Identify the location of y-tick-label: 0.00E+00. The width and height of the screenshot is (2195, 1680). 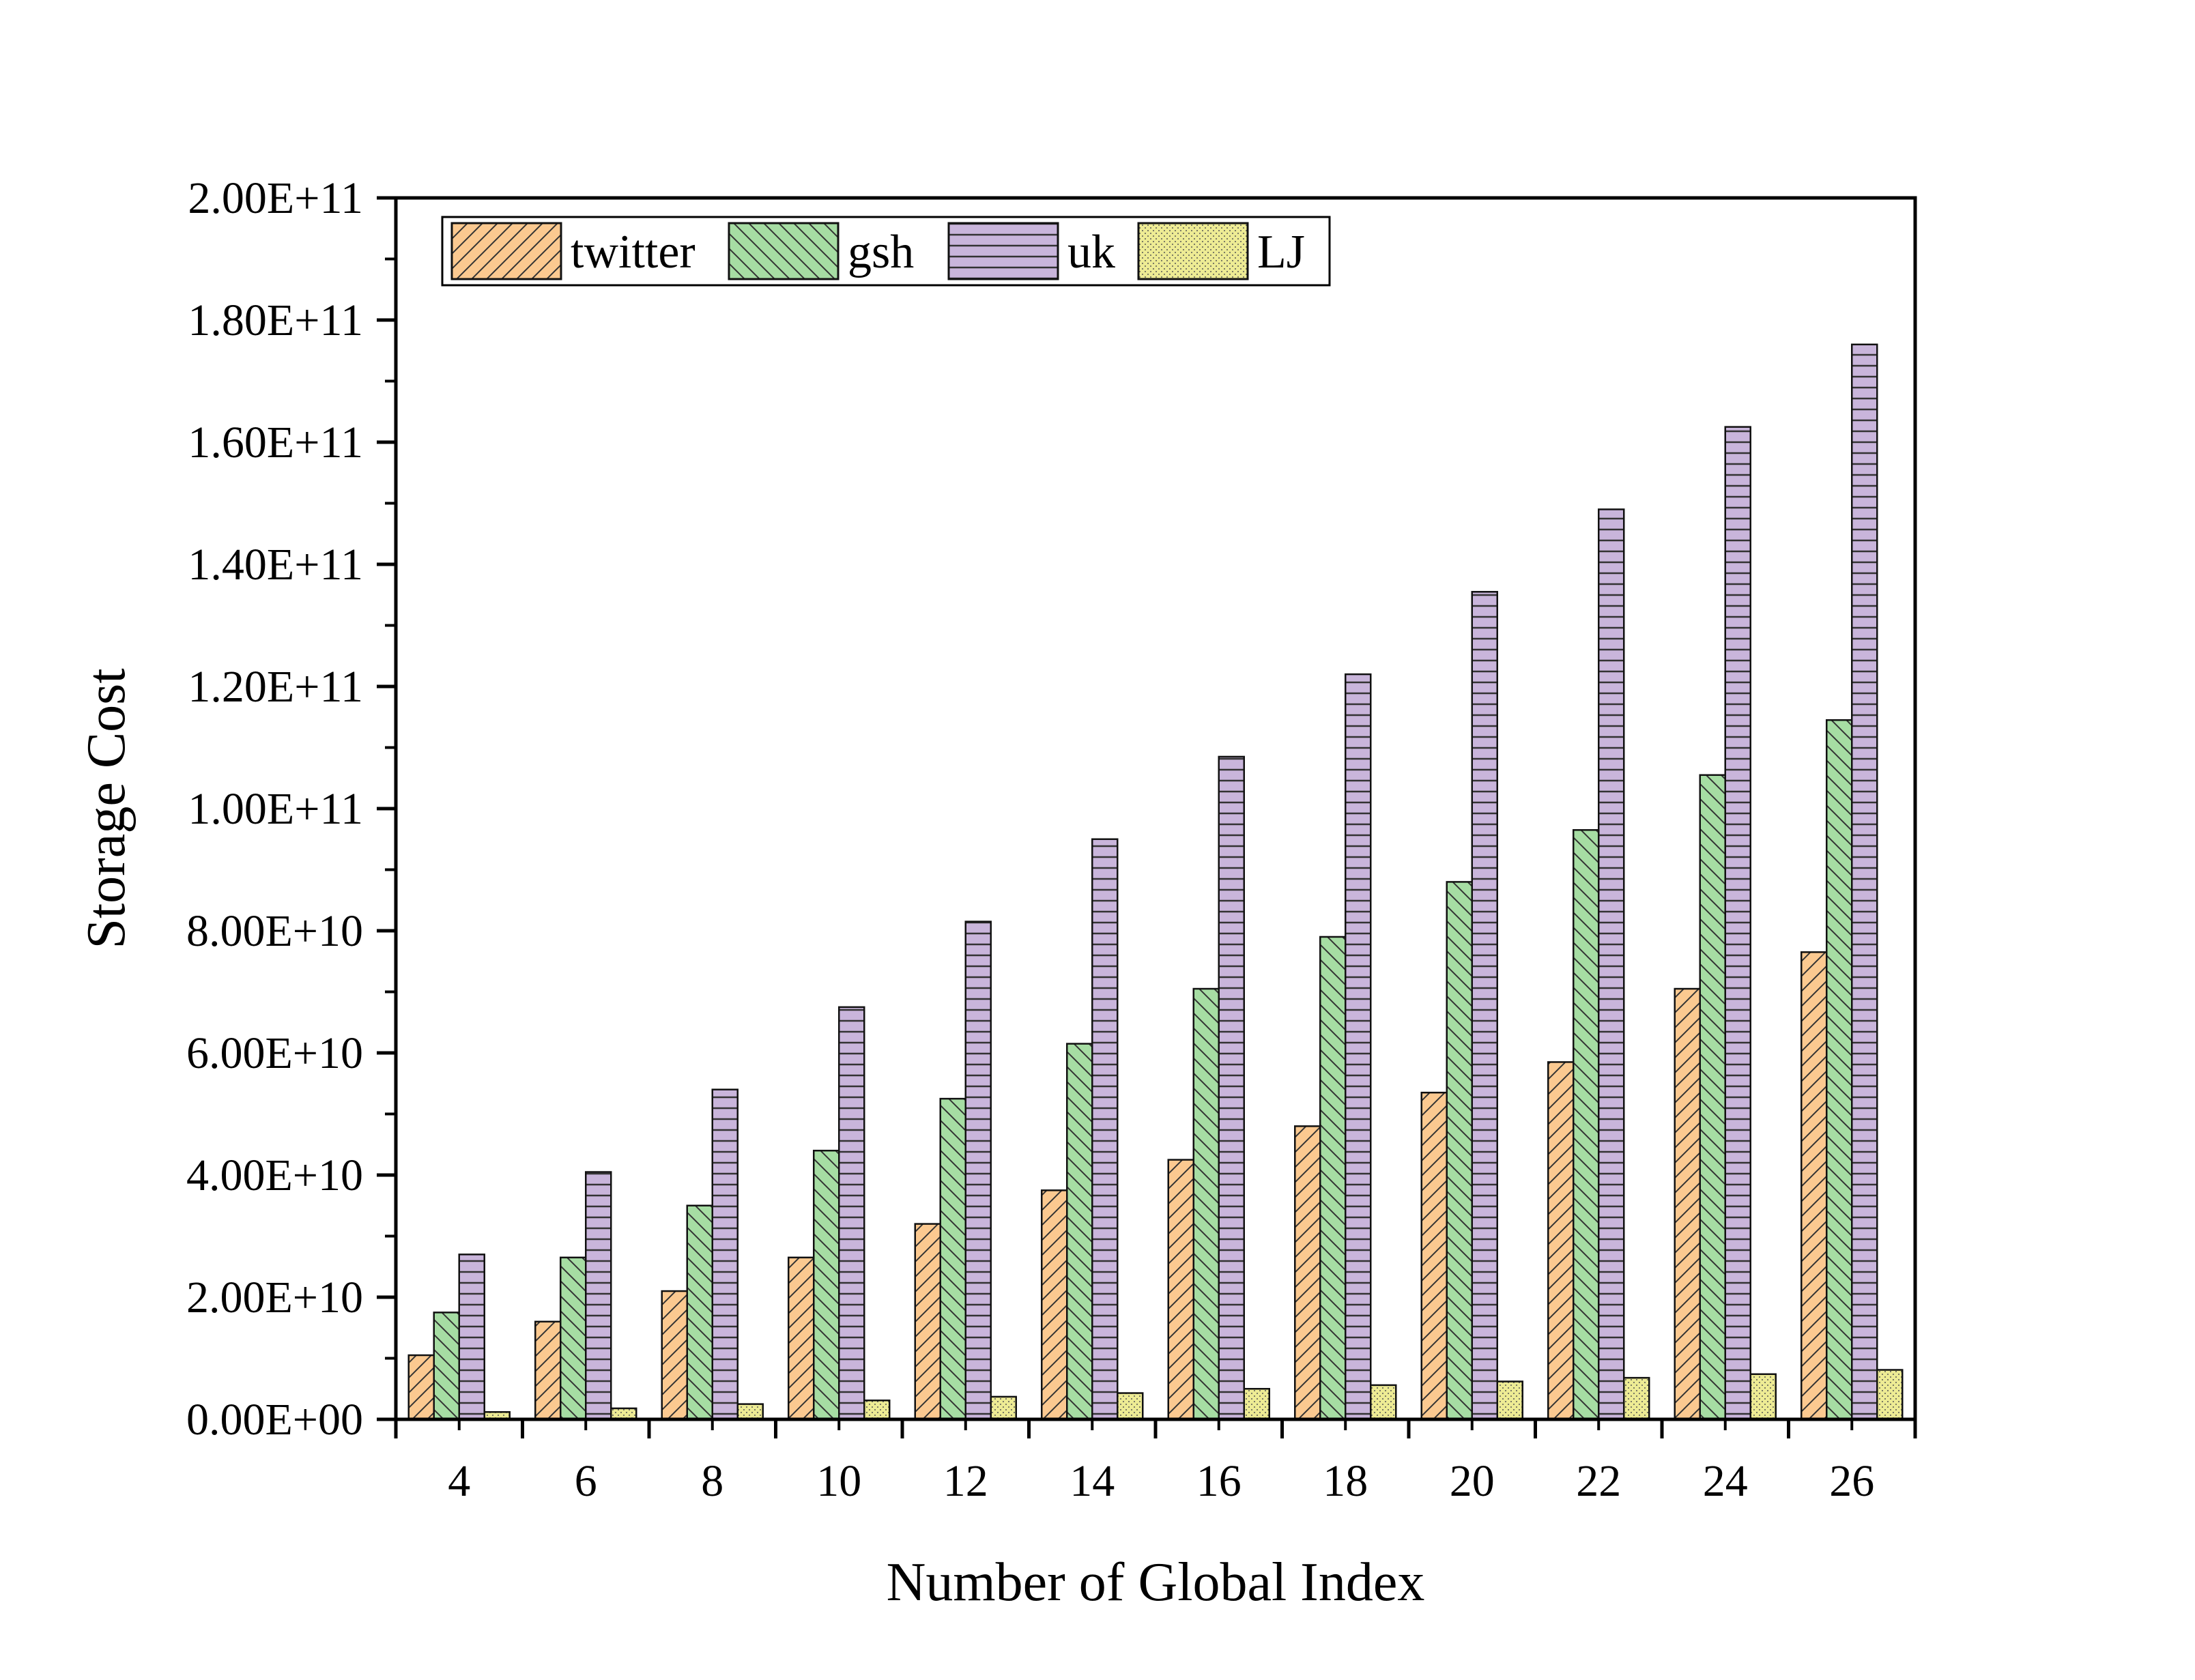
(274, 1420).